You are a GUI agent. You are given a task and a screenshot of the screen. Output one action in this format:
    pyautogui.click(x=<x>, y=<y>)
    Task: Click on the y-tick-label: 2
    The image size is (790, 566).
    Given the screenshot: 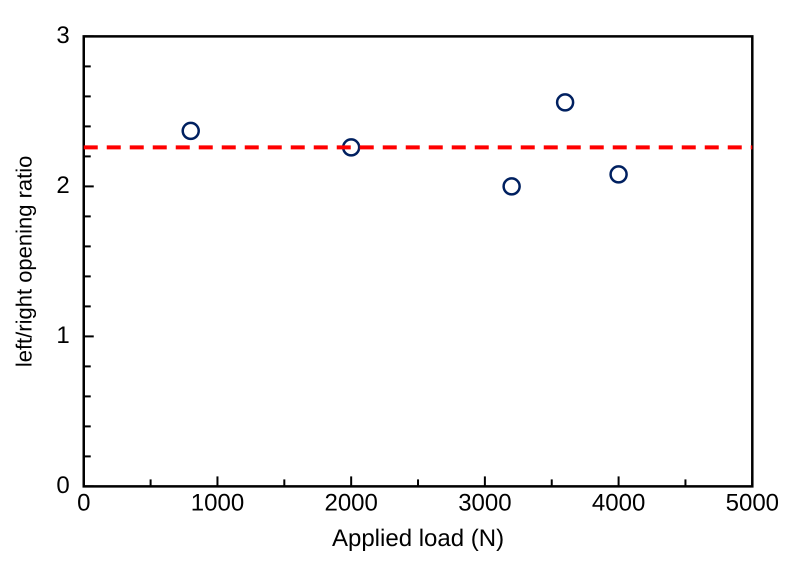 What is the action you would take?
    pyautogui.click(x=63, y=186)
    